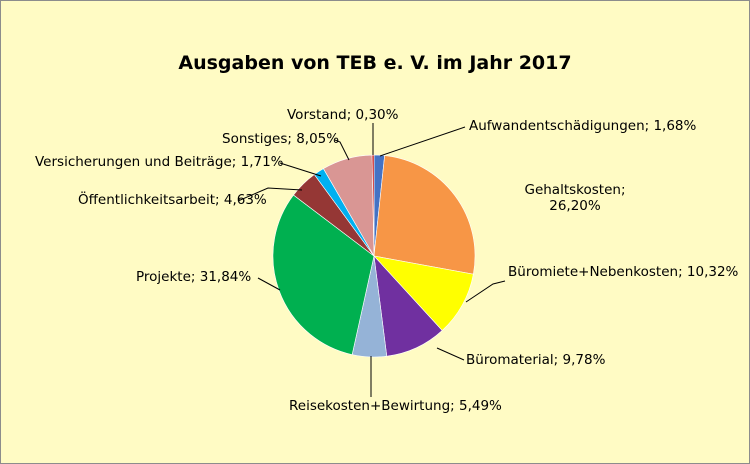  I want to click on data-label-text: Büromiete+Nebenkosten; 10,32%, so click(623, 272).